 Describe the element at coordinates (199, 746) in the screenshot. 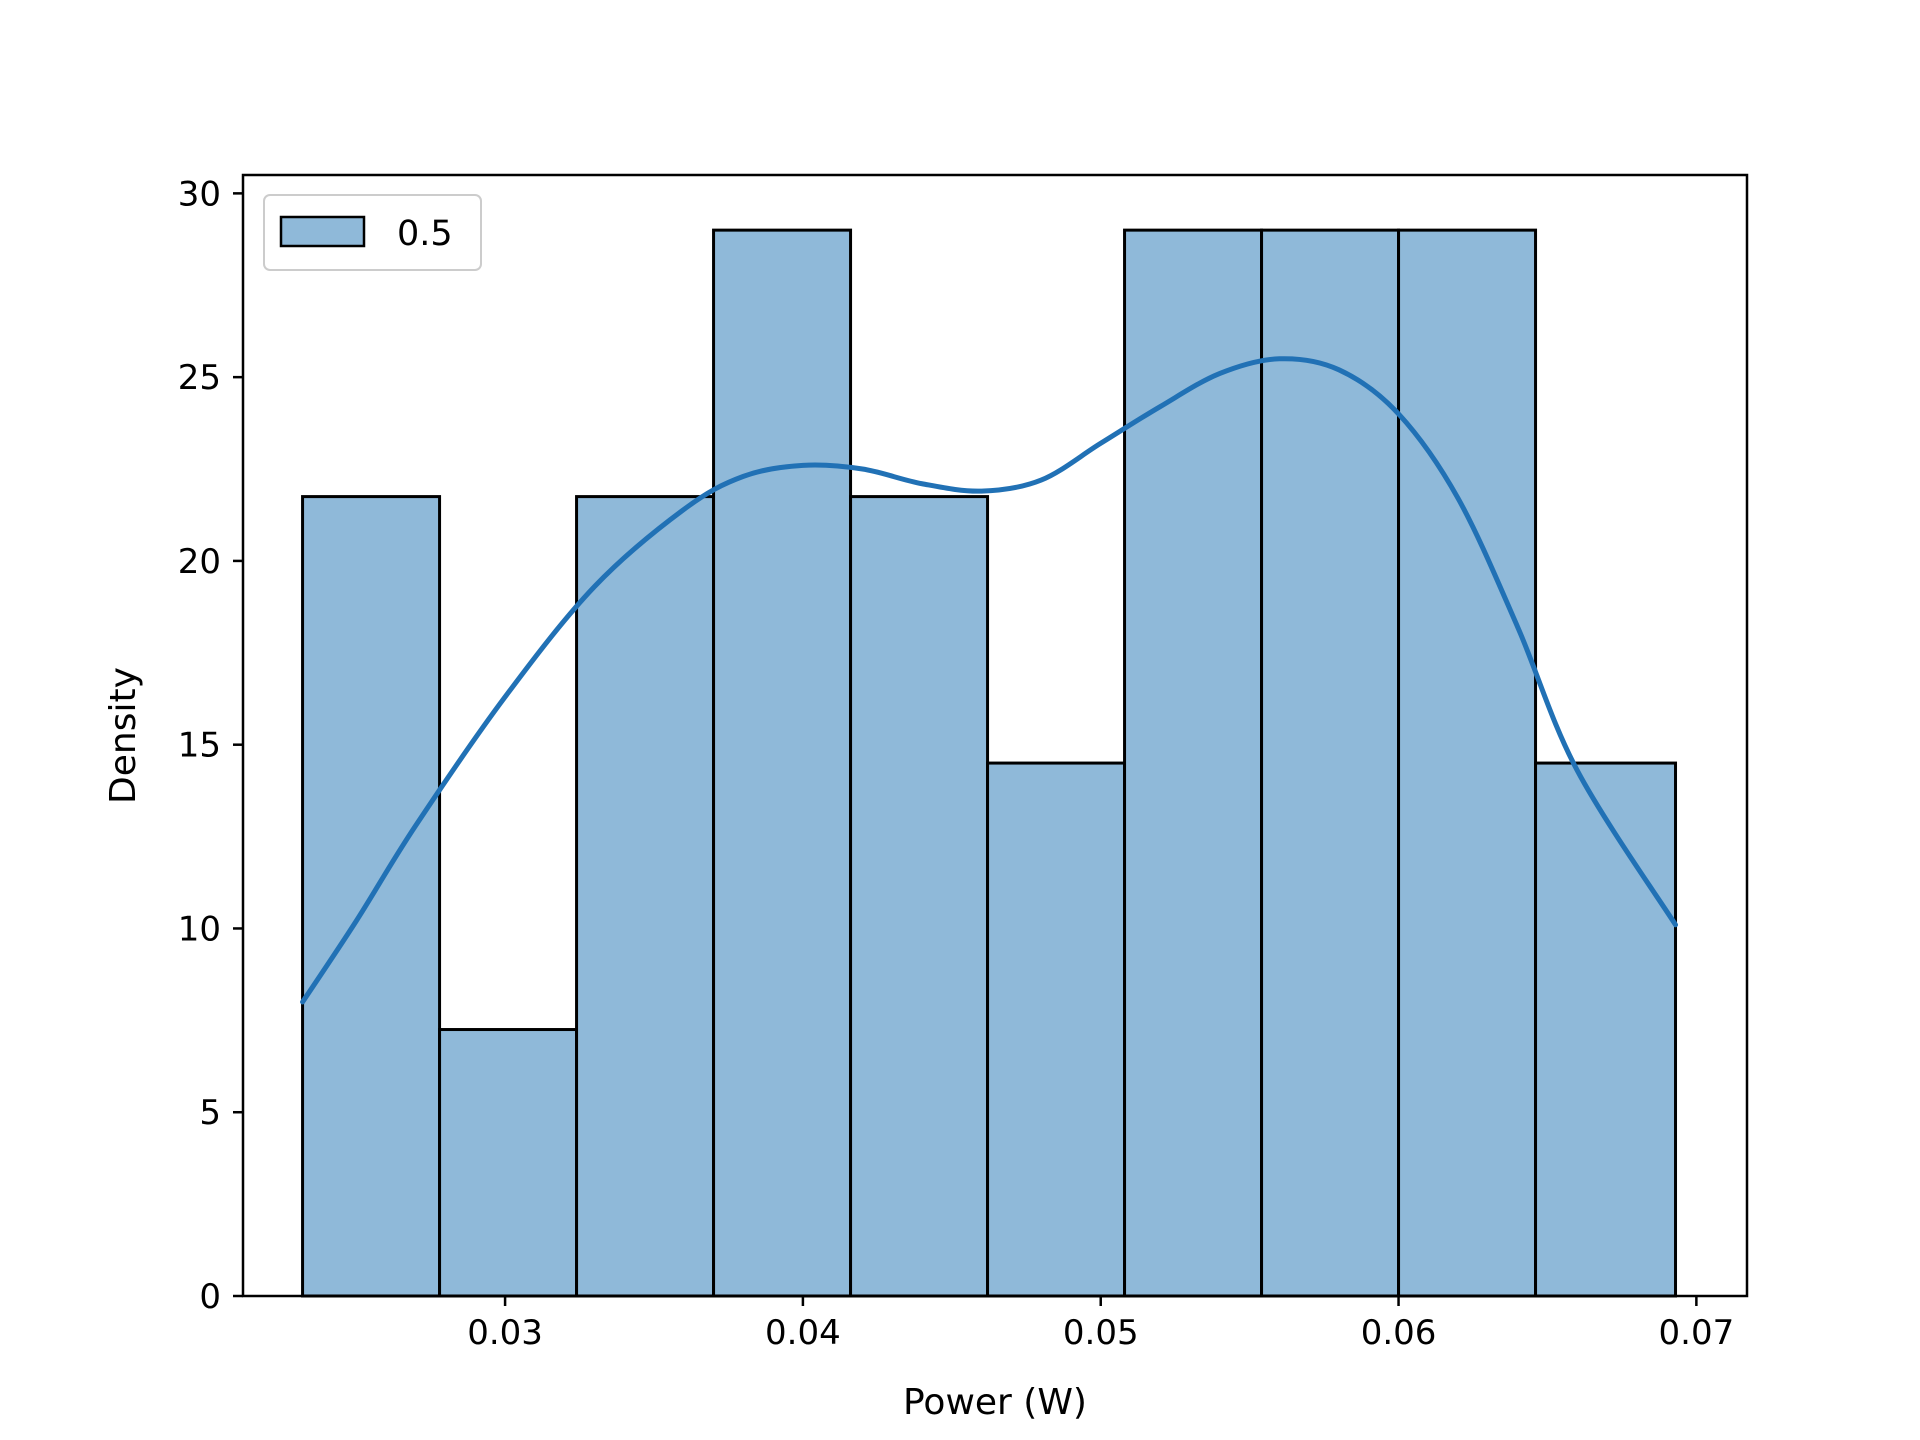

I see `y-tick-label: 15` at that location.